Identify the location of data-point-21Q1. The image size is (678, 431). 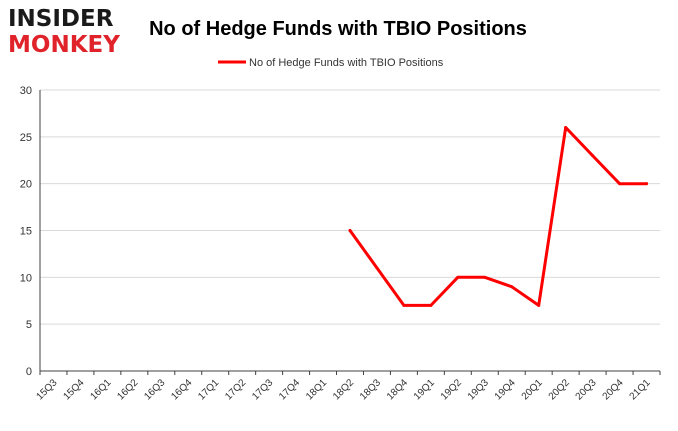
(647, 184).